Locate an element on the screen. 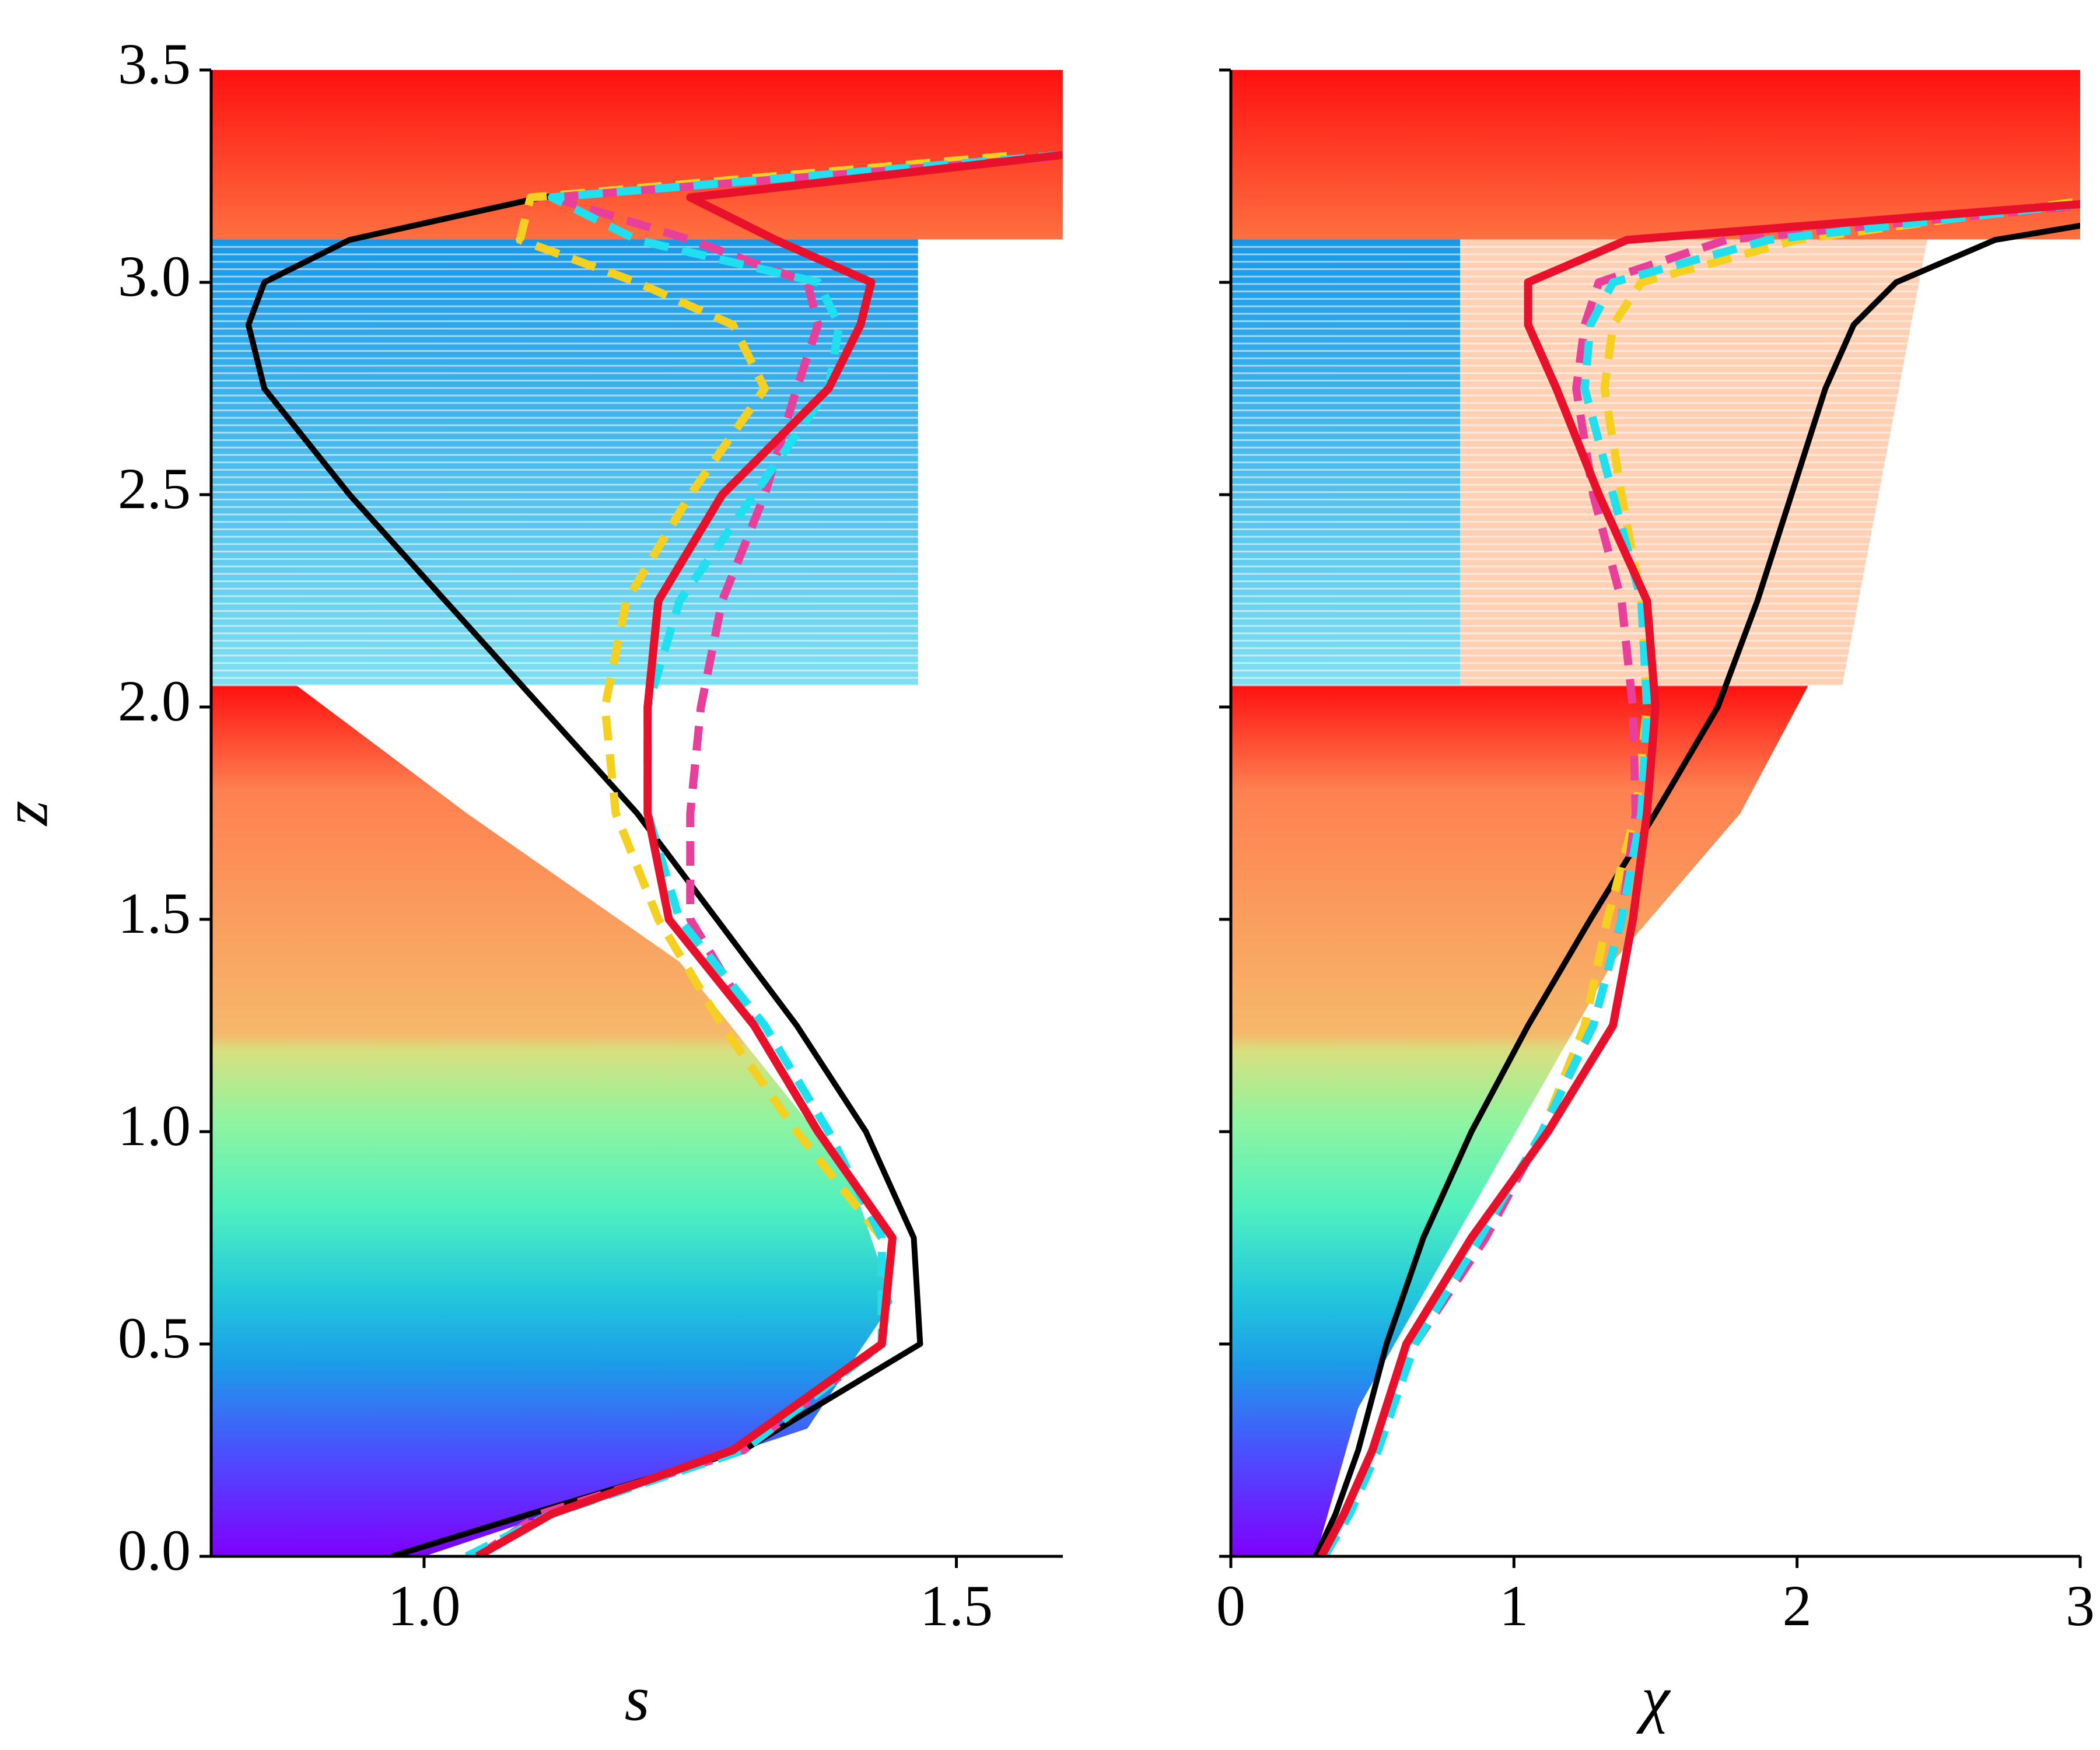  y-tick-label: 3.5 is located at coordinates (154, 64).